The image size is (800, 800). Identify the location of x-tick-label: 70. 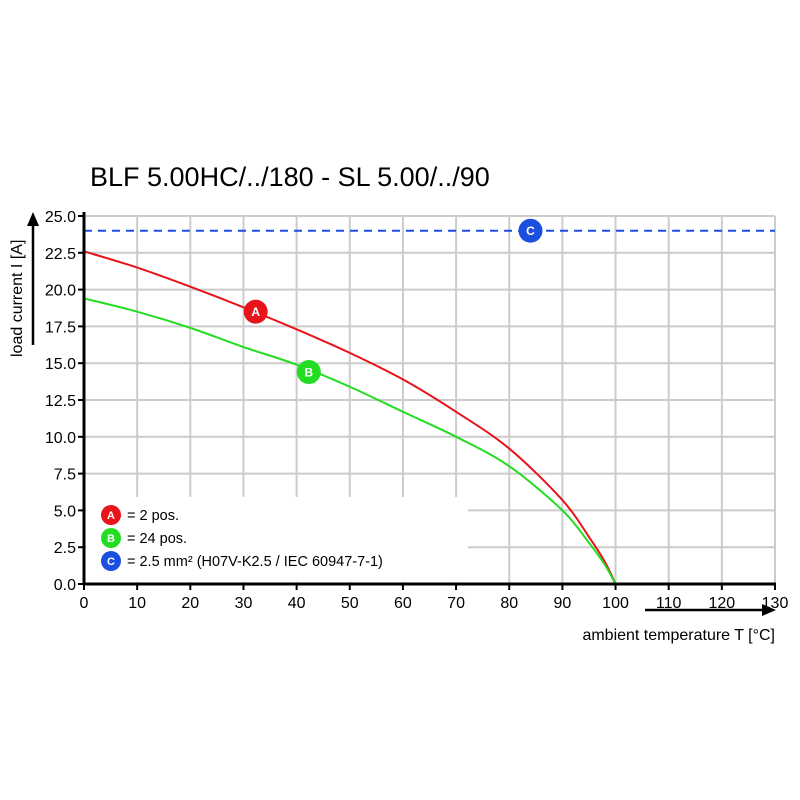
(456, 603).